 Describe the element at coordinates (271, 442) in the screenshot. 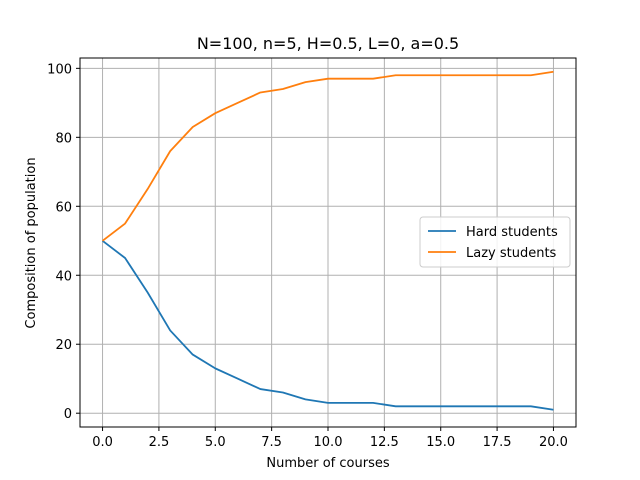

I see `x-tick-label: 7.5` at that location.